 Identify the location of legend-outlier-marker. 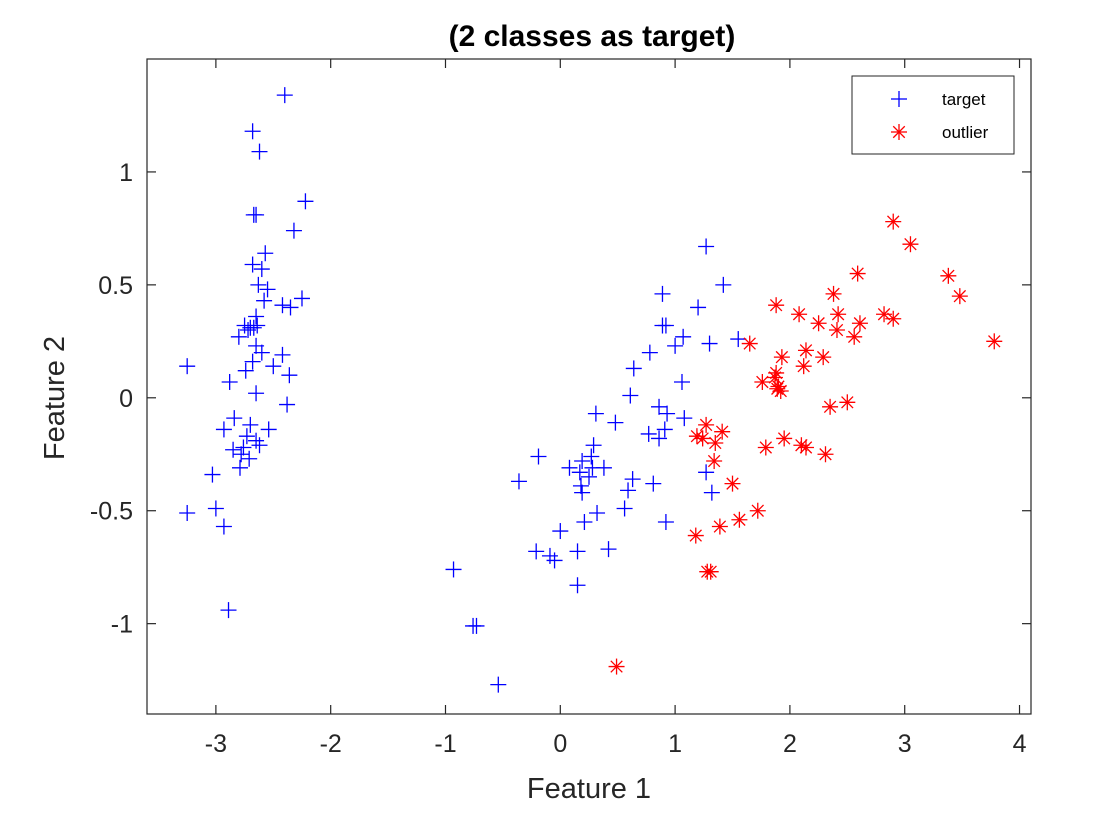
(899, 132).